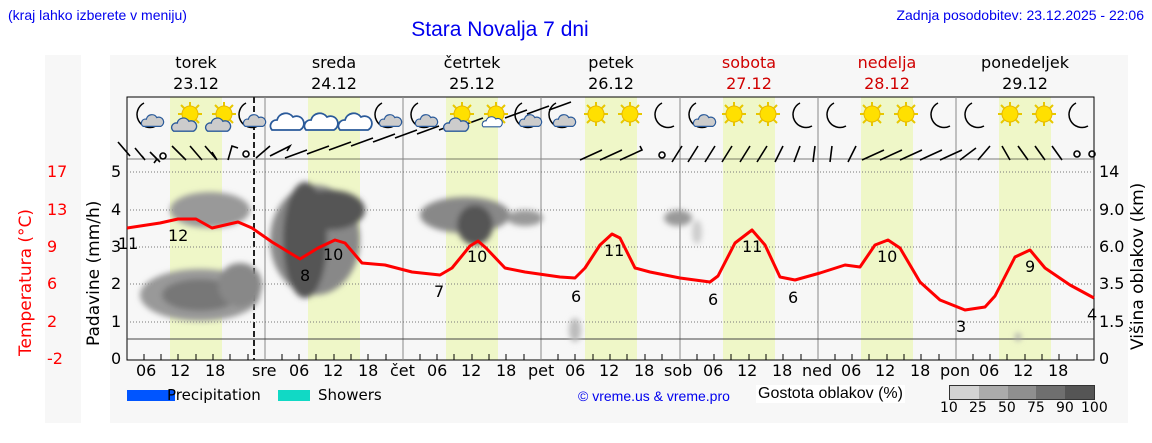 The image size is (1152, 443). What do you see at coordinates (1030, 266) in the screenshot?
I see `svg-text: 9` at bounding box center [1030, 266].